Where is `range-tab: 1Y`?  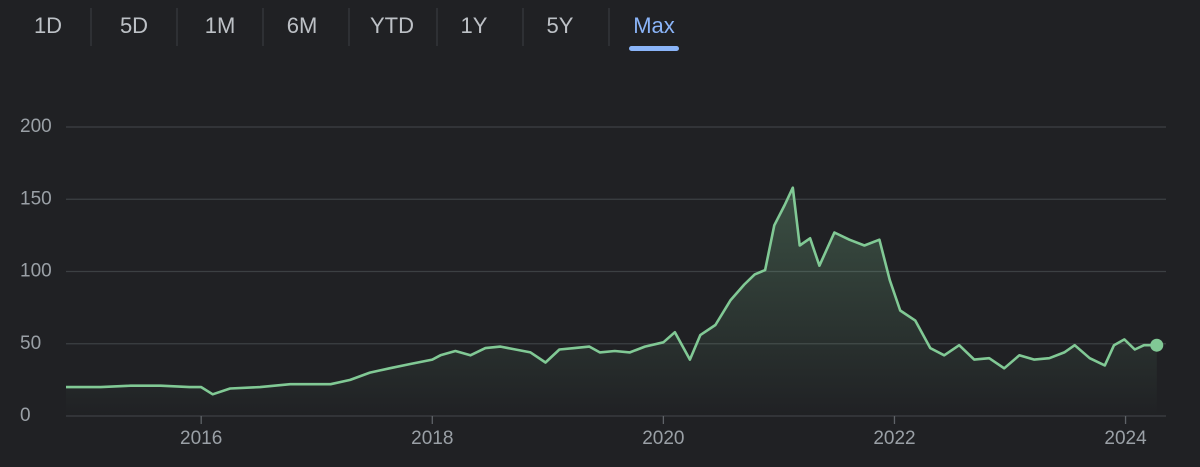 range-tab: 1Y is located at coordinates (474, 25).